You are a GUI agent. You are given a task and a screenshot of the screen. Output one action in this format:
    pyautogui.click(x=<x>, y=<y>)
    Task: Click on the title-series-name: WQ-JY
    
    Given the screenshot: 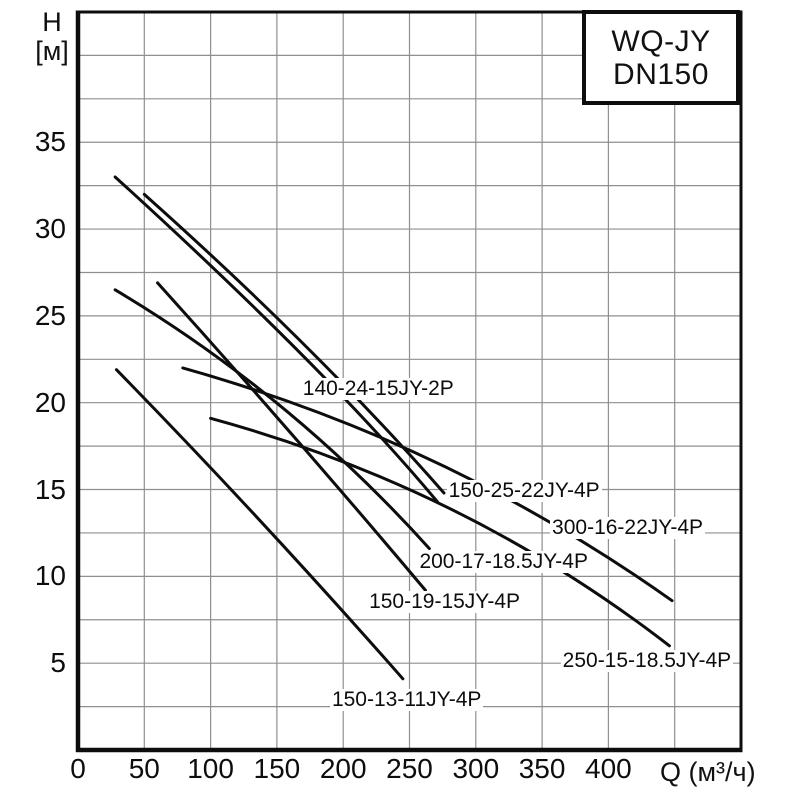 What is the action you would take?
    pyautogui.click(x=661, y=41)
    